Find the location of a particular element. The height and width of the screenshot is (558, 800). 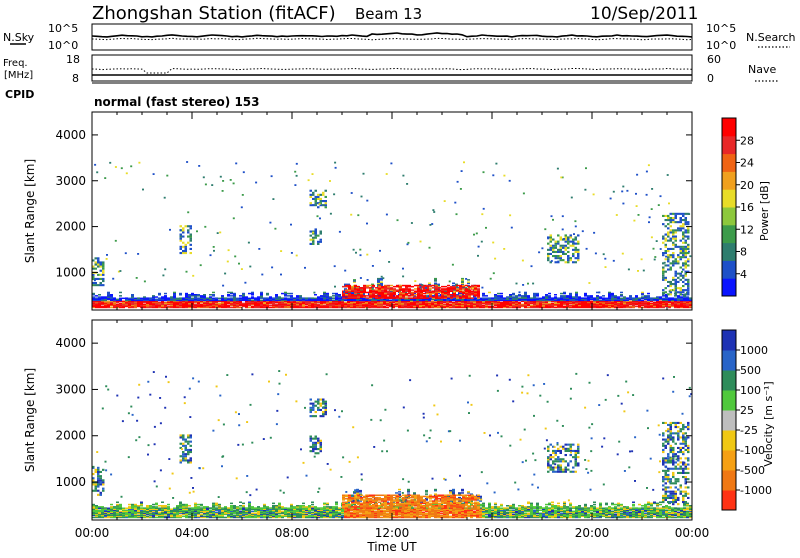

station-title: Zhongshan Station (fitACF) is located at coordinates (214, 13).